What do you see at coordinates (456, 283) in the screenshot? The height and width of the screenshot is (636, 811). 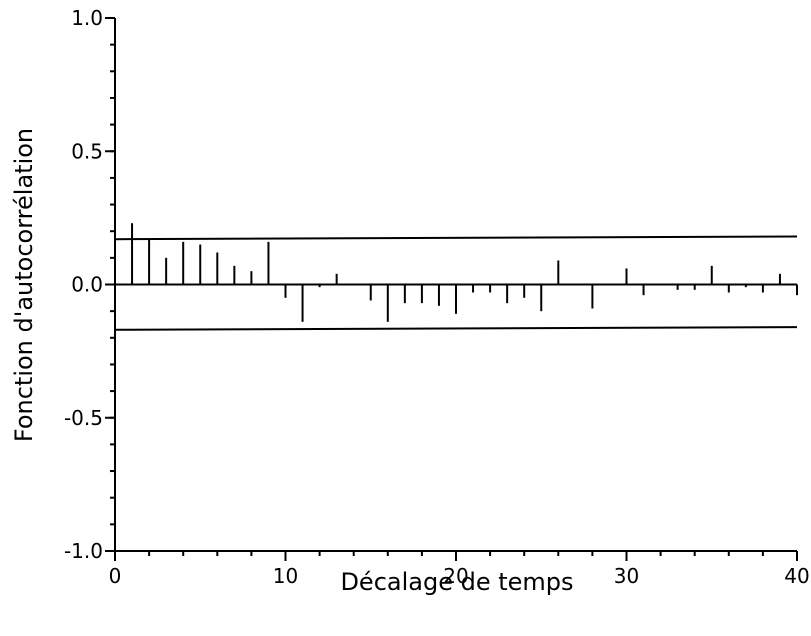 I see `confidence-bounds` at bounding box center [456, 283].